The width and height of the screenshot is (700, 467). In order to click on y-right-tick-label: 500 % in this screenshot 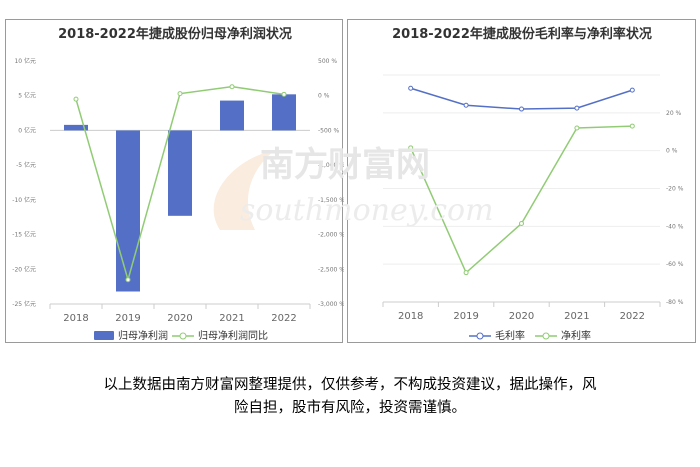, I will do `click(327, 61)`.